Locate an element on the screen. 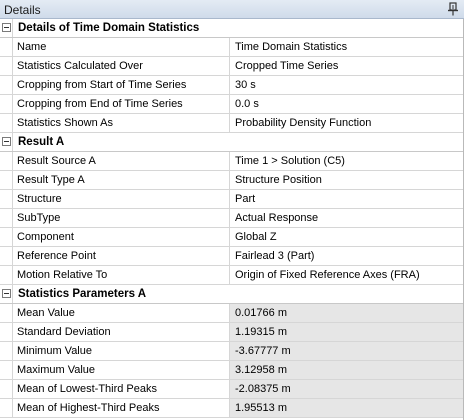 This screenshot has width=464, height=420. section-header-time-domain-statistics: Details of Time Domain Statistics is located at coordinates (232, 28).